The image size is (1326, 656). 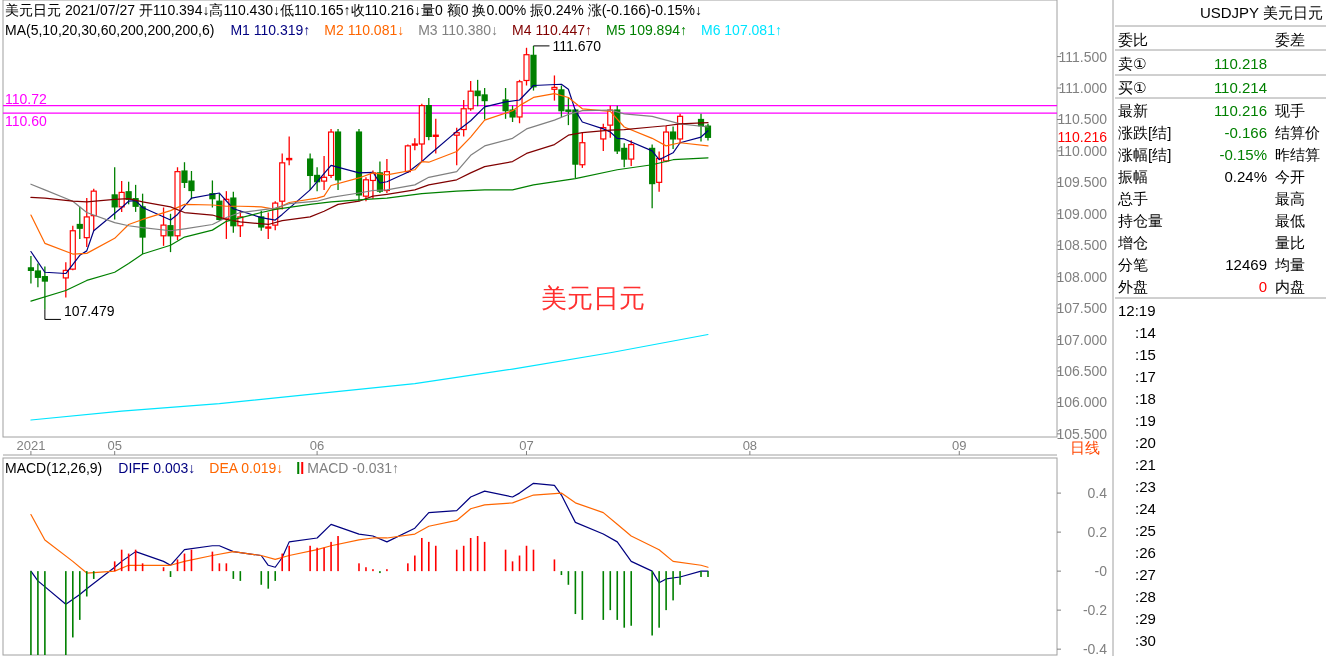 I want to click on y-tick-label: 111.000, so click(x=1083, y=88).